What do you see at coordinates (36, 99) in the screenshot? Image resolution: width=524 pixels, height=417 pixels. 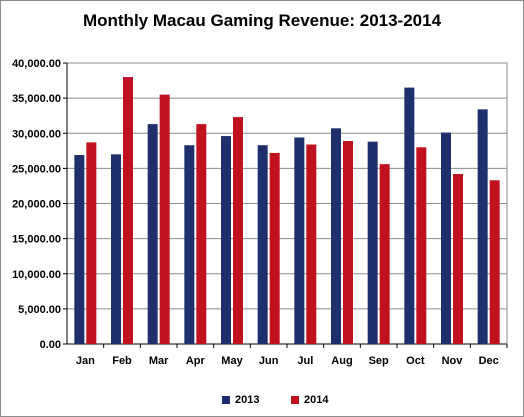 I see `y-tick-label: 35,000.00` at bounding box center [36, 99].